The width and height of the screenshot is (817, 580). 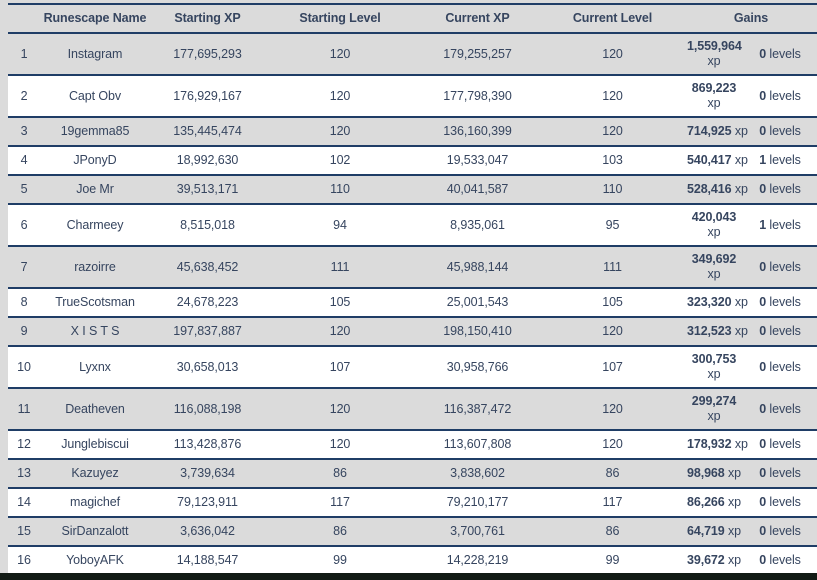 I want to click on player-name: Instagram, so click(x=95, y=53).